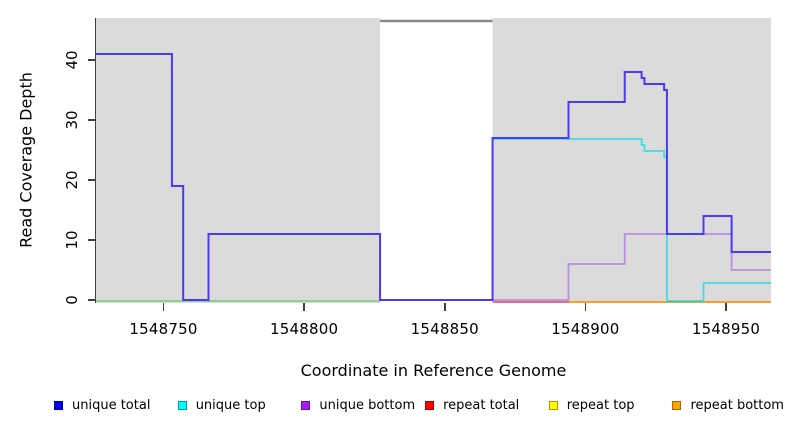  What do you see at coordinates (304, 329) in the screenshot?
I see `x-tick-label: 1548800` at bounding box center [304, 329].